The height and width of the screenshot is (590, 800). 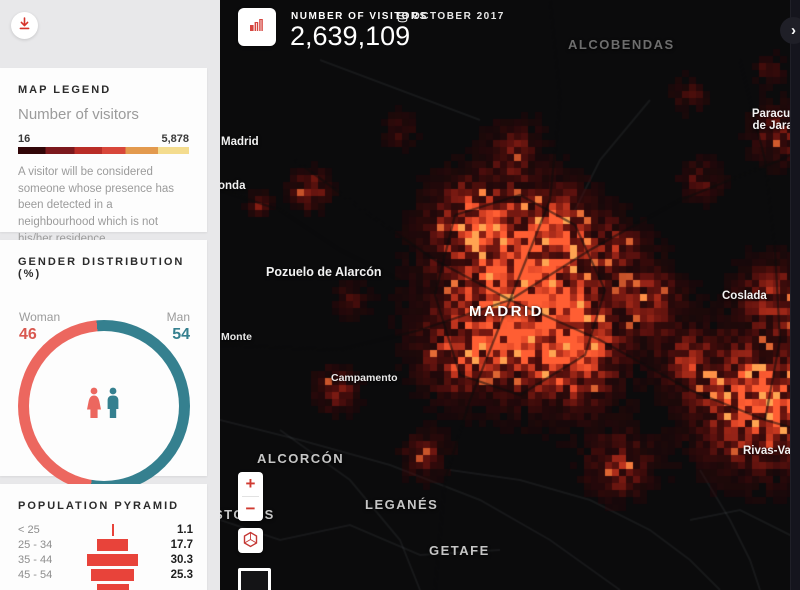 What do you see at coordinates (402, 504) in the screenshot?
I see `map-place-label: LEGANÉS` at bounding box center [402, 504].